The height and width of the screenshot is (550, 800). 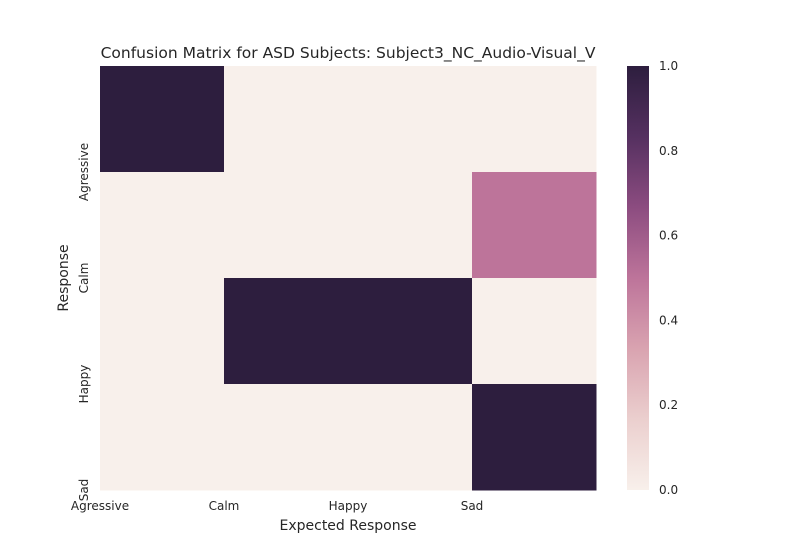 What do you see at coordinates (668, 278) in the screenshot?
I see `colorbar-ticks: 0.0 0.2 0.4 0.6 0.8 1.0` at bounding box center [668, 278].